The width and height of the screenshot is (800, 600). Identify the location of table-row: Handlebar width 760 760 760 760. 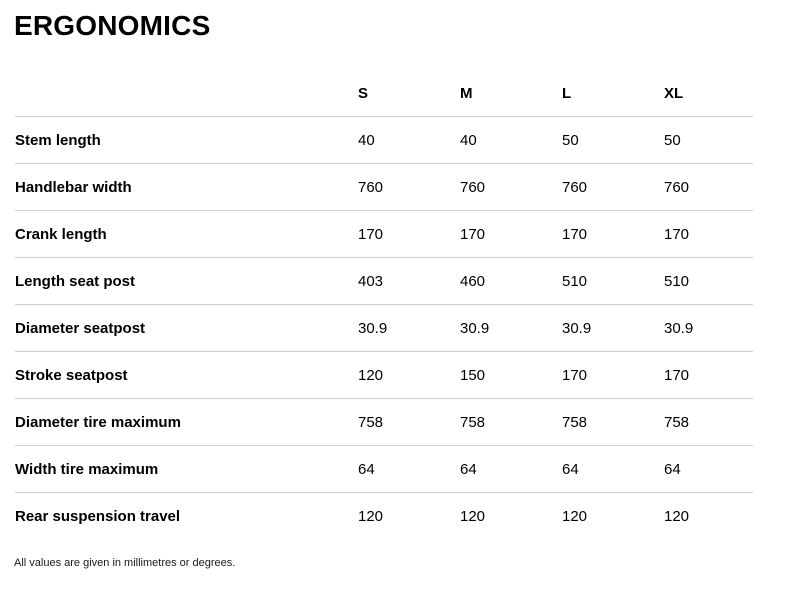
(384, 187).